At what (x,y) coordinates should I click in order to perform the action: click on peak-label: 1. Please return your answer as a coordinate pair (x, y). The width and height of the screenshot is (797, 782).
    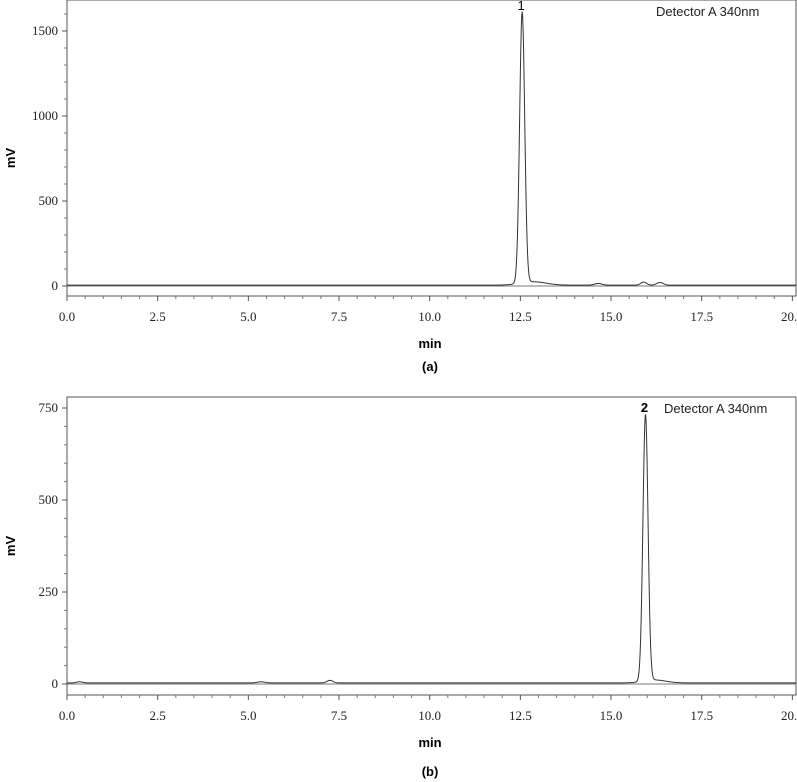
    Looking at the image, I should click on (521, 6).